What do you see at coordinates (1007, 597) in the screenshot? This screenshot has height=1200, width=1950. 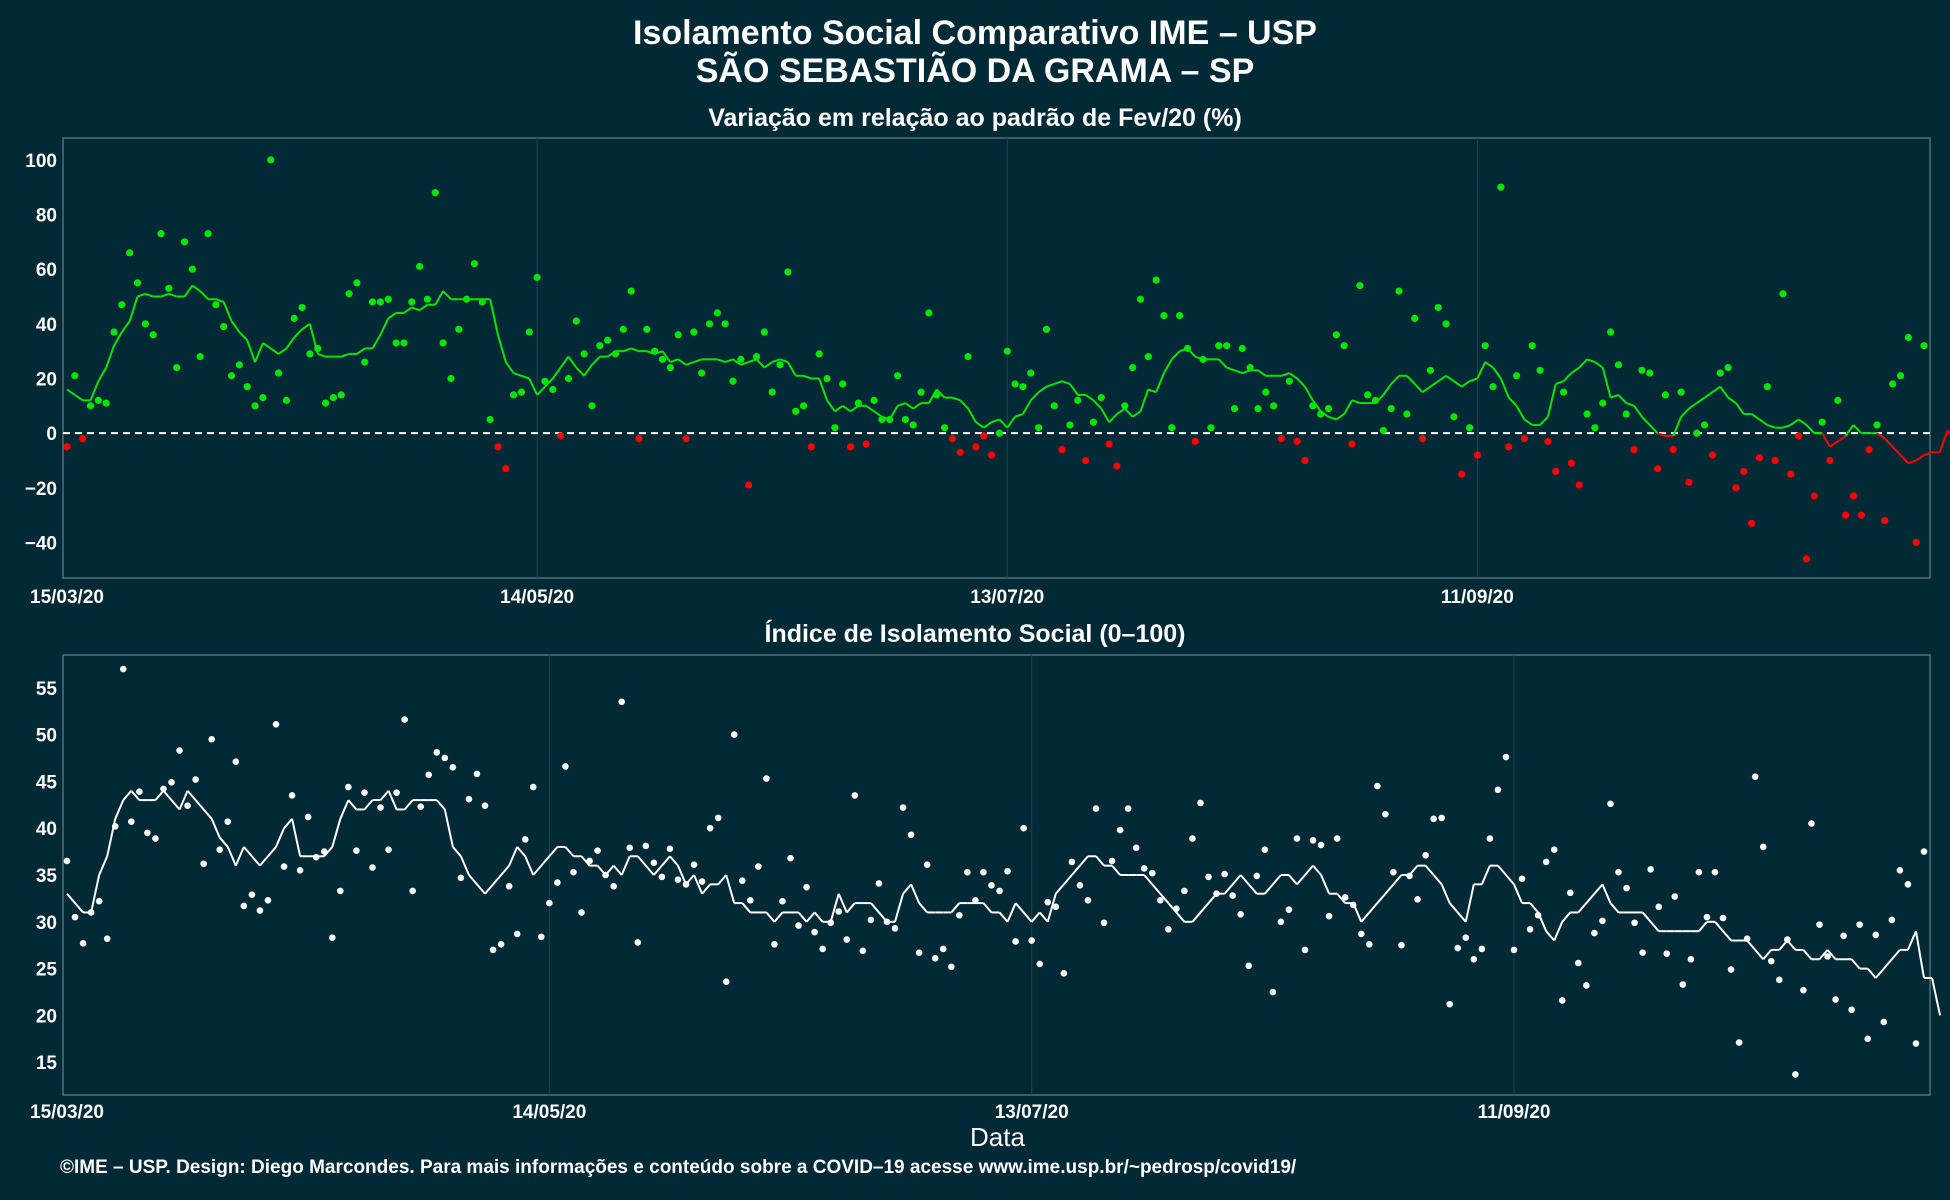 I see `panel-1-x-tick-label: 13/07/20` at bounding box center [1007, 597].